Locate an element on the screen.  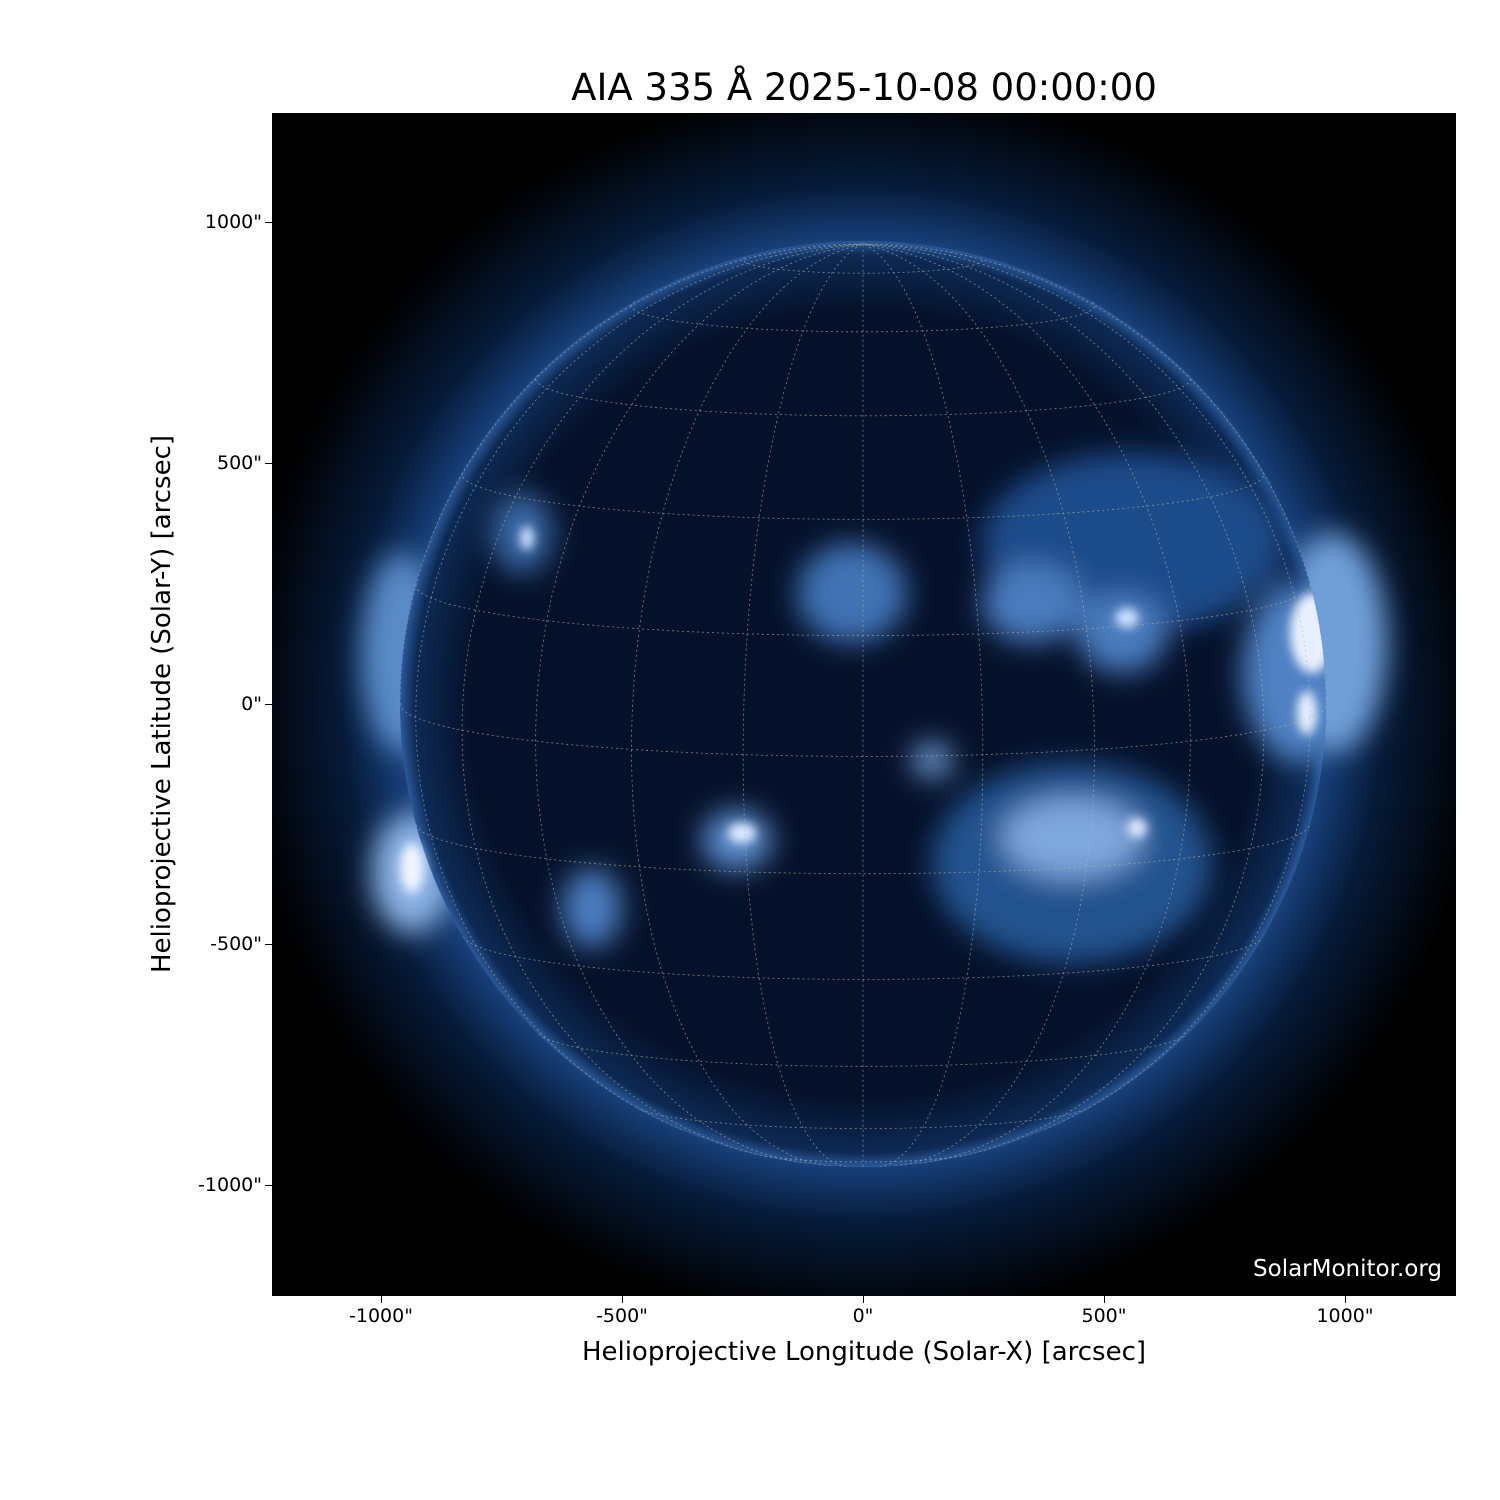
x-tick: 0" is located at coordinates (863, 1316).